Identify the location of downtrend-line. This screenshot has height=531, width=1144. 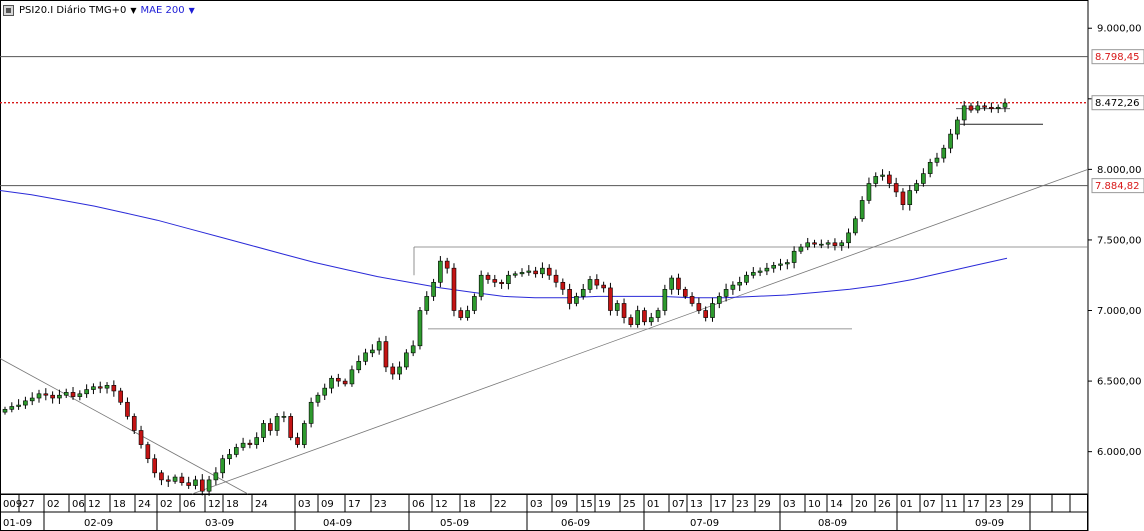
(124, 426).